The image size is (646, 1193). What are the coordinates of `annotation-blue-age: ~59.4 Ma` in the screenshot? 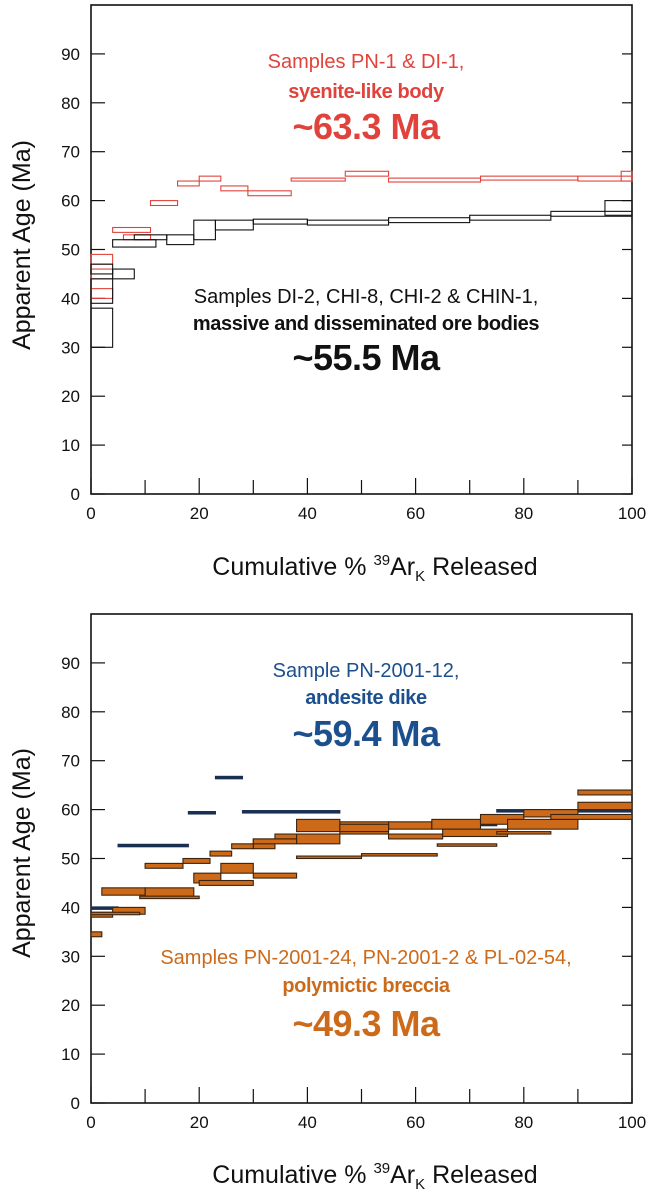 It's located at (366, 733).